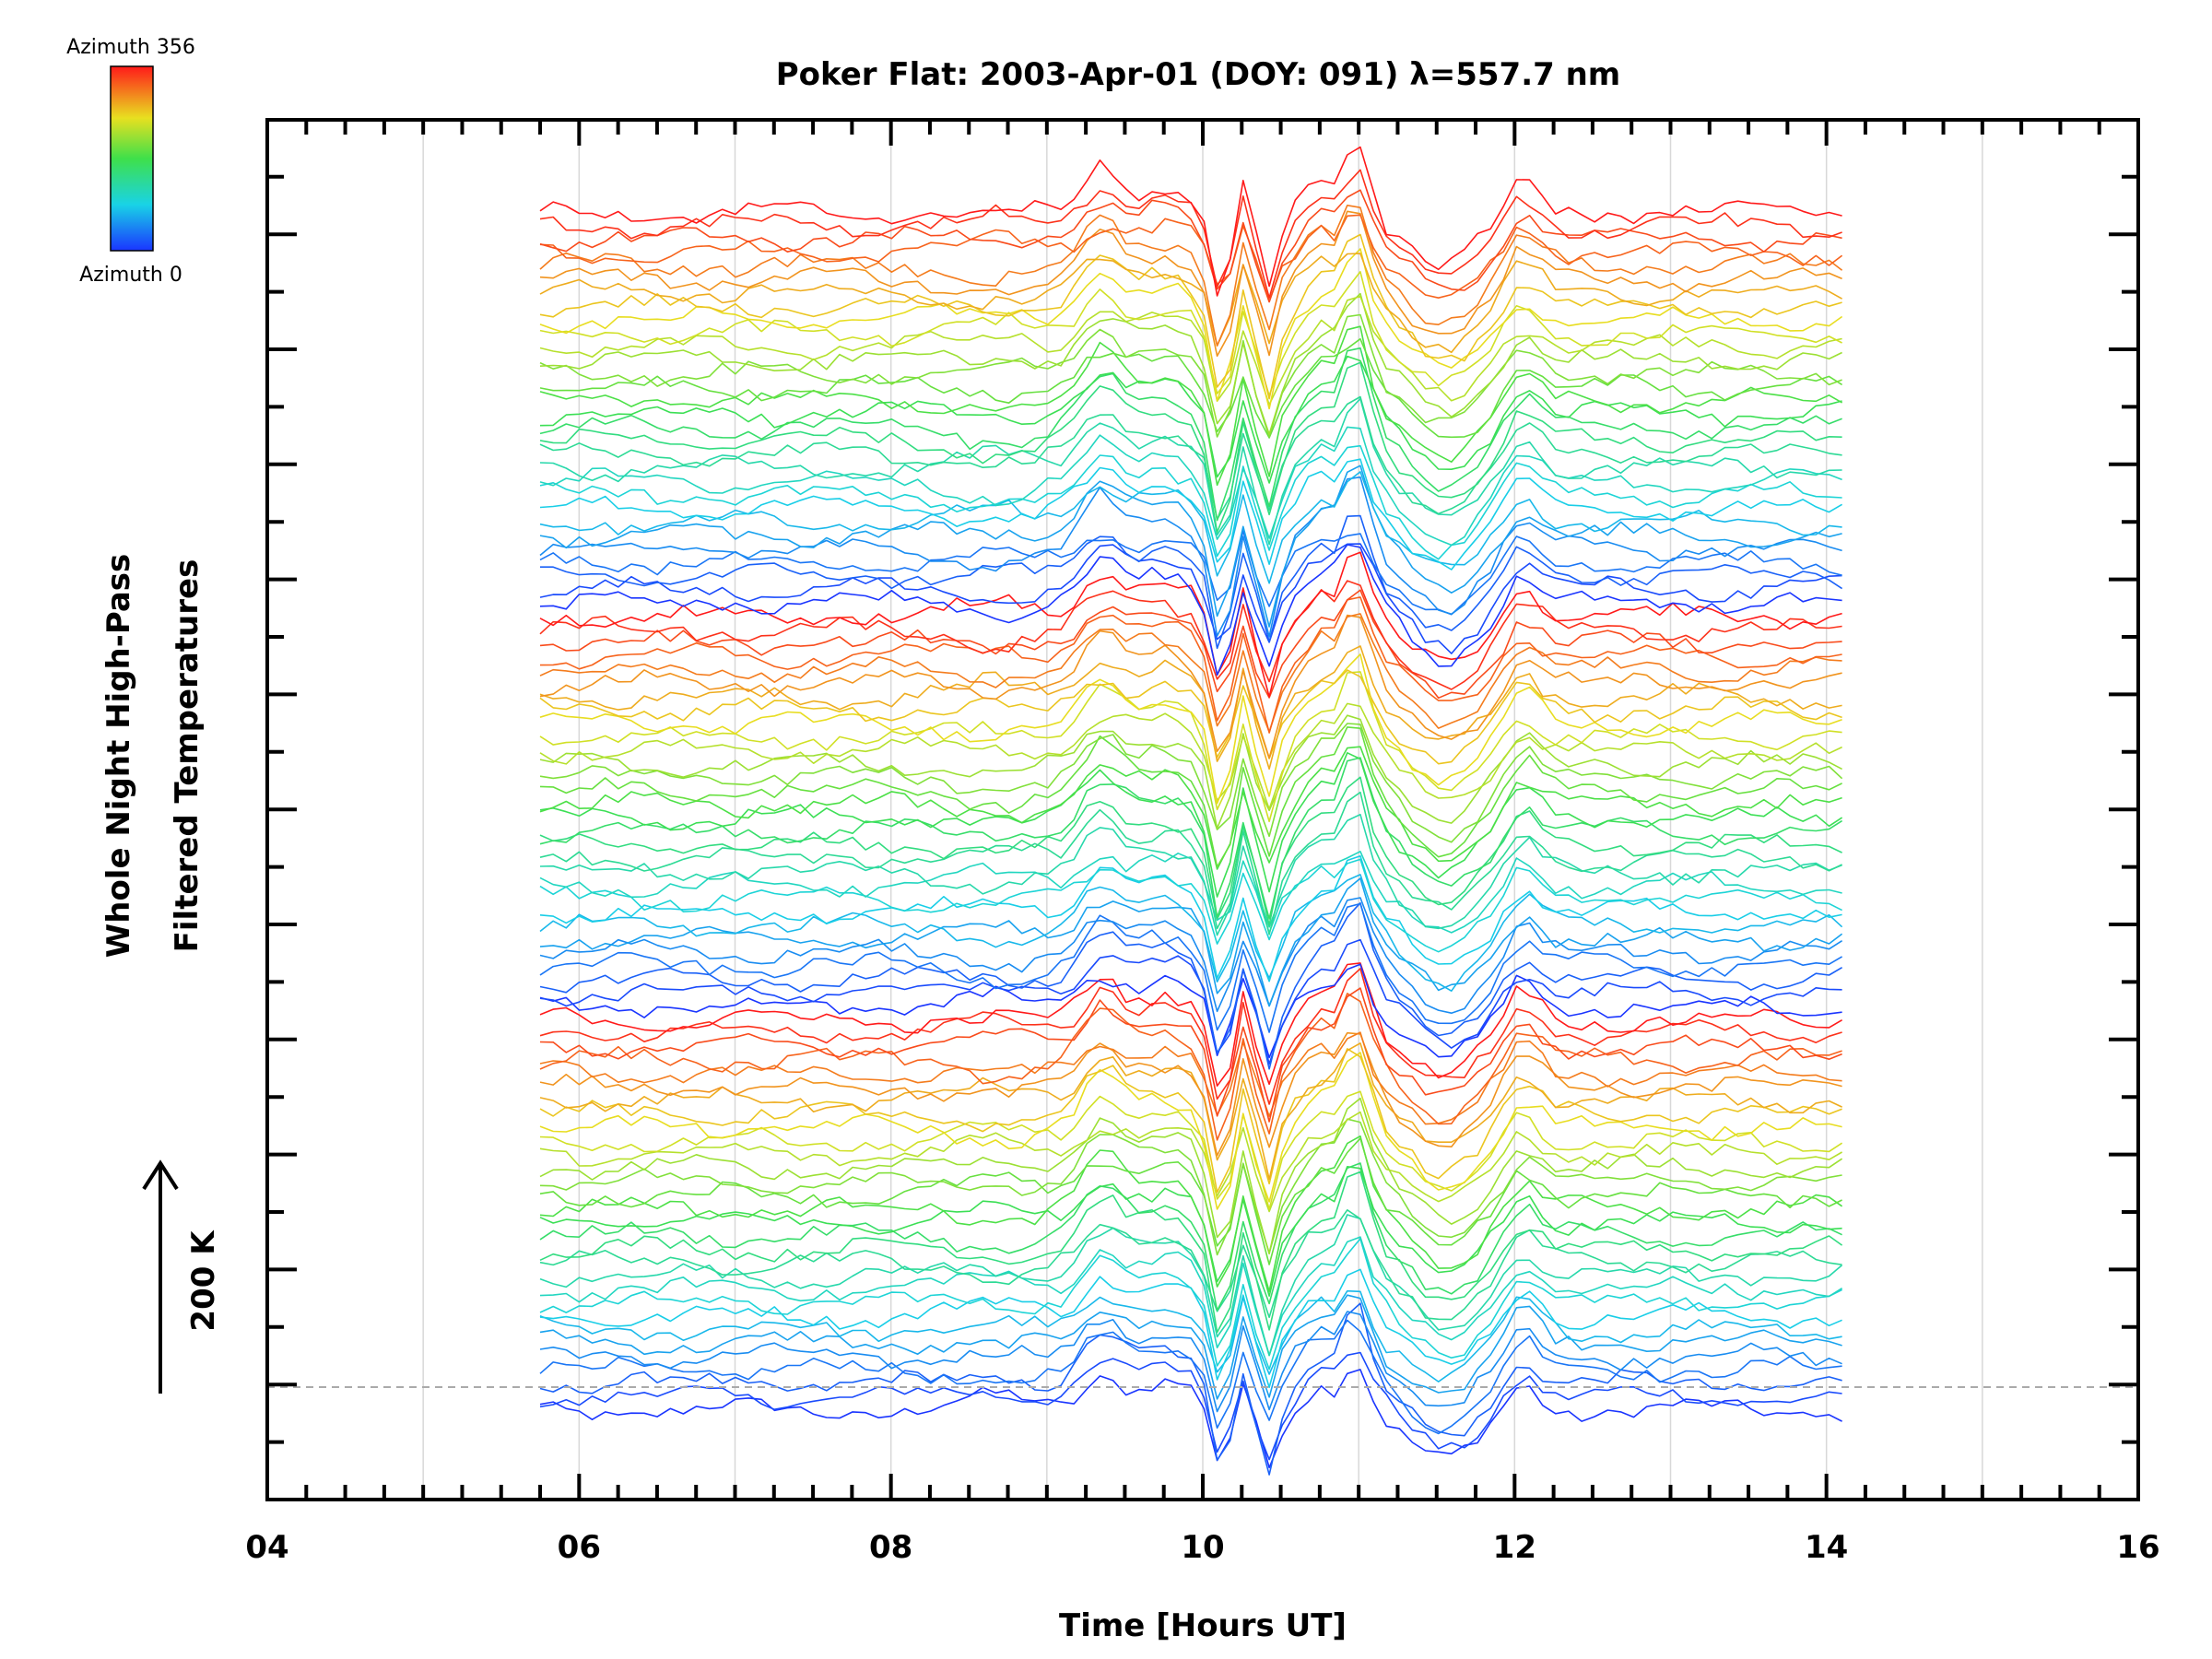 The width and height of the screenshot is (2212, 1659). I want to click on scale-arrow, so click(160, 1276).